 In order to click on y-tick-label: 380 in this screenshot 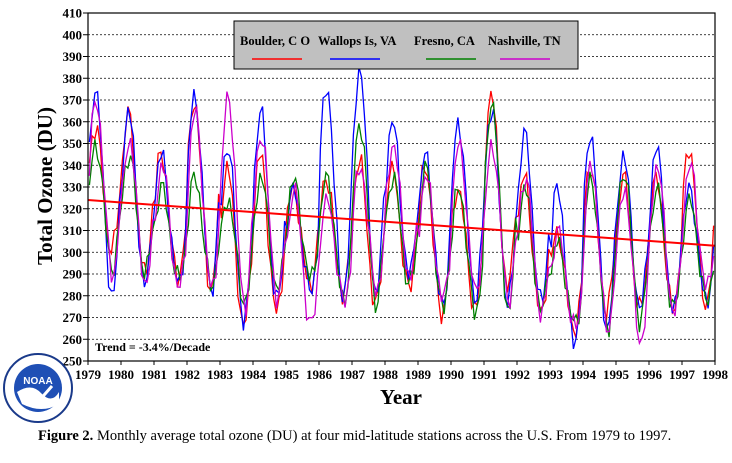, I will do `click(73, 78)`.